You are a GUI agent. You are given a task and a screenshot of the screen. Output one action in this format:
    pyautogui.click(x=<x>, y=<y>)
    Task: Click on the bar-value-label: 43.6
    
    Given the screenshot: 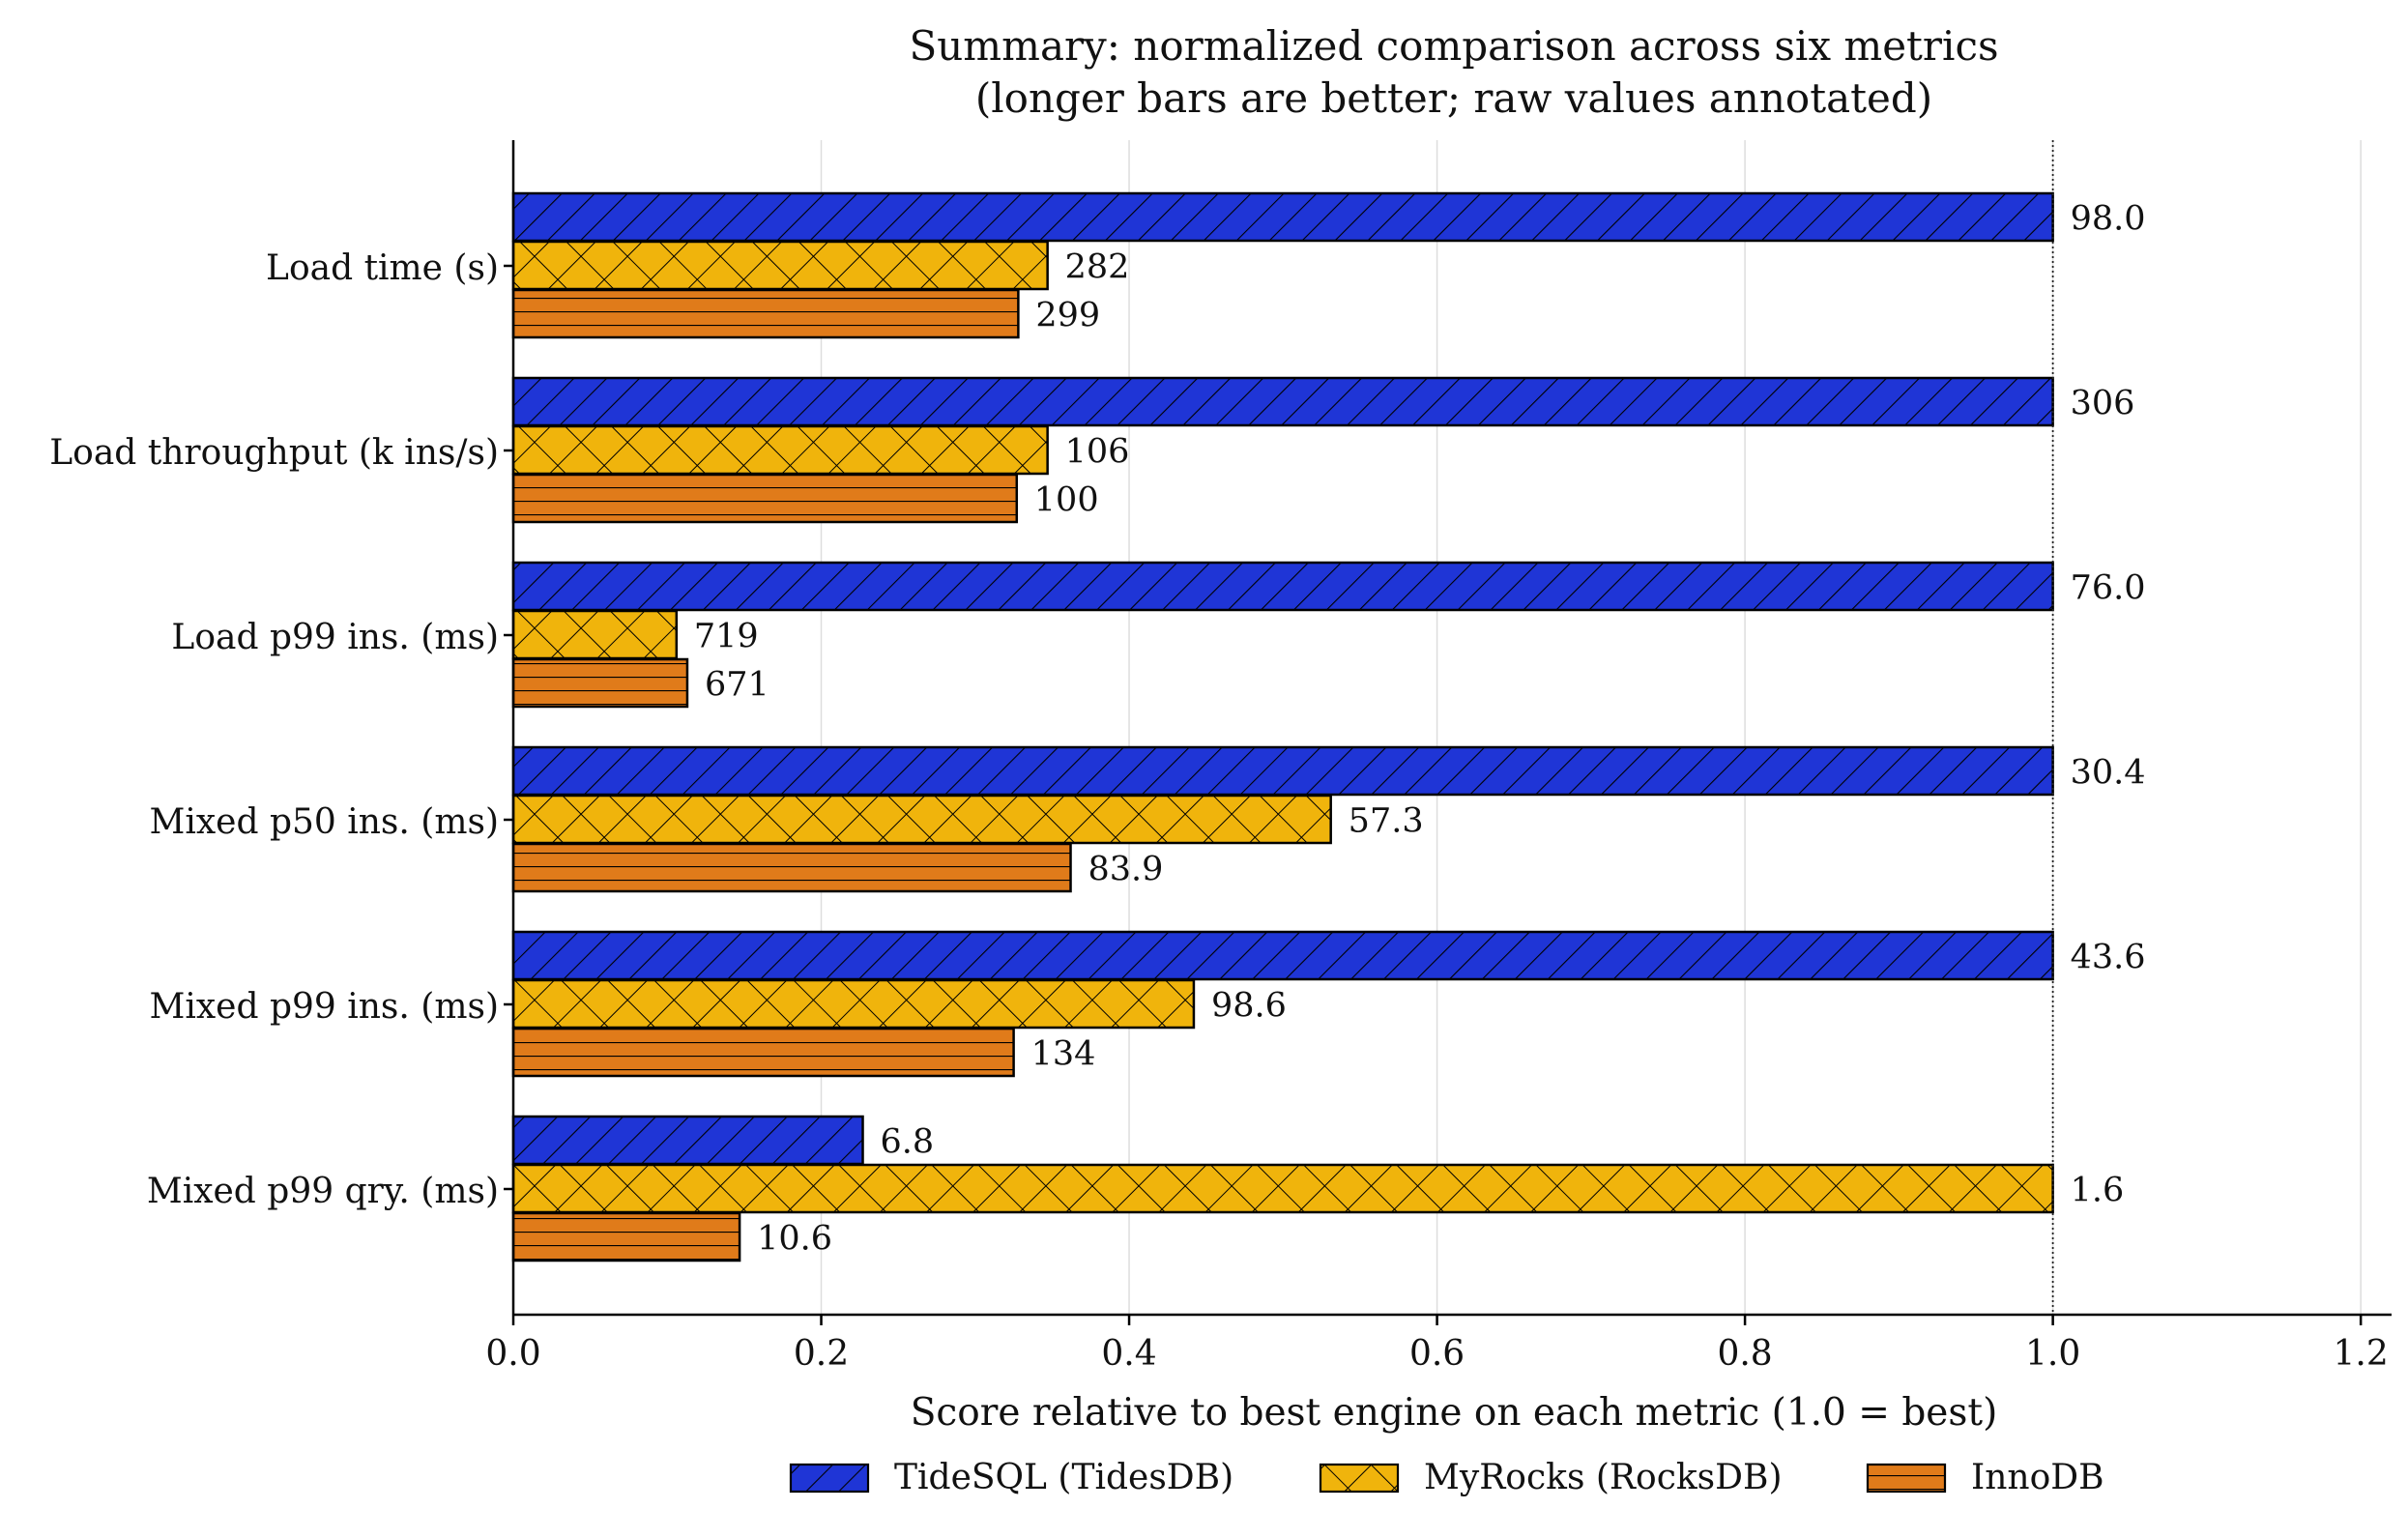 What is the action you would take?
    pyautogui.click(x=2108, y=958)
    